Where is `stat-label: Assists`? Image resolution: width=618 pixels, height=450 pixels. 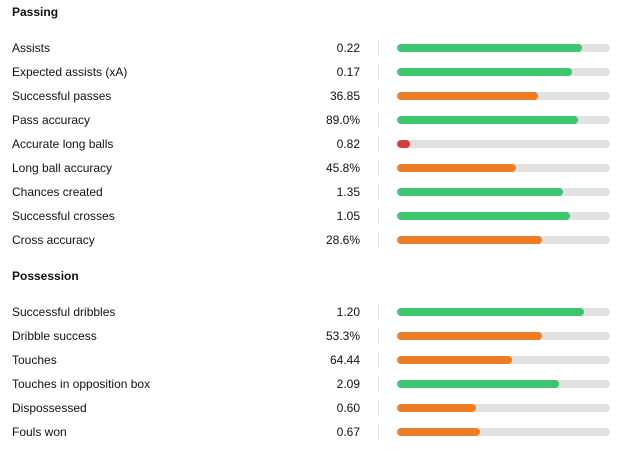 stat-label: Assists is located at coordinates (31, 48).